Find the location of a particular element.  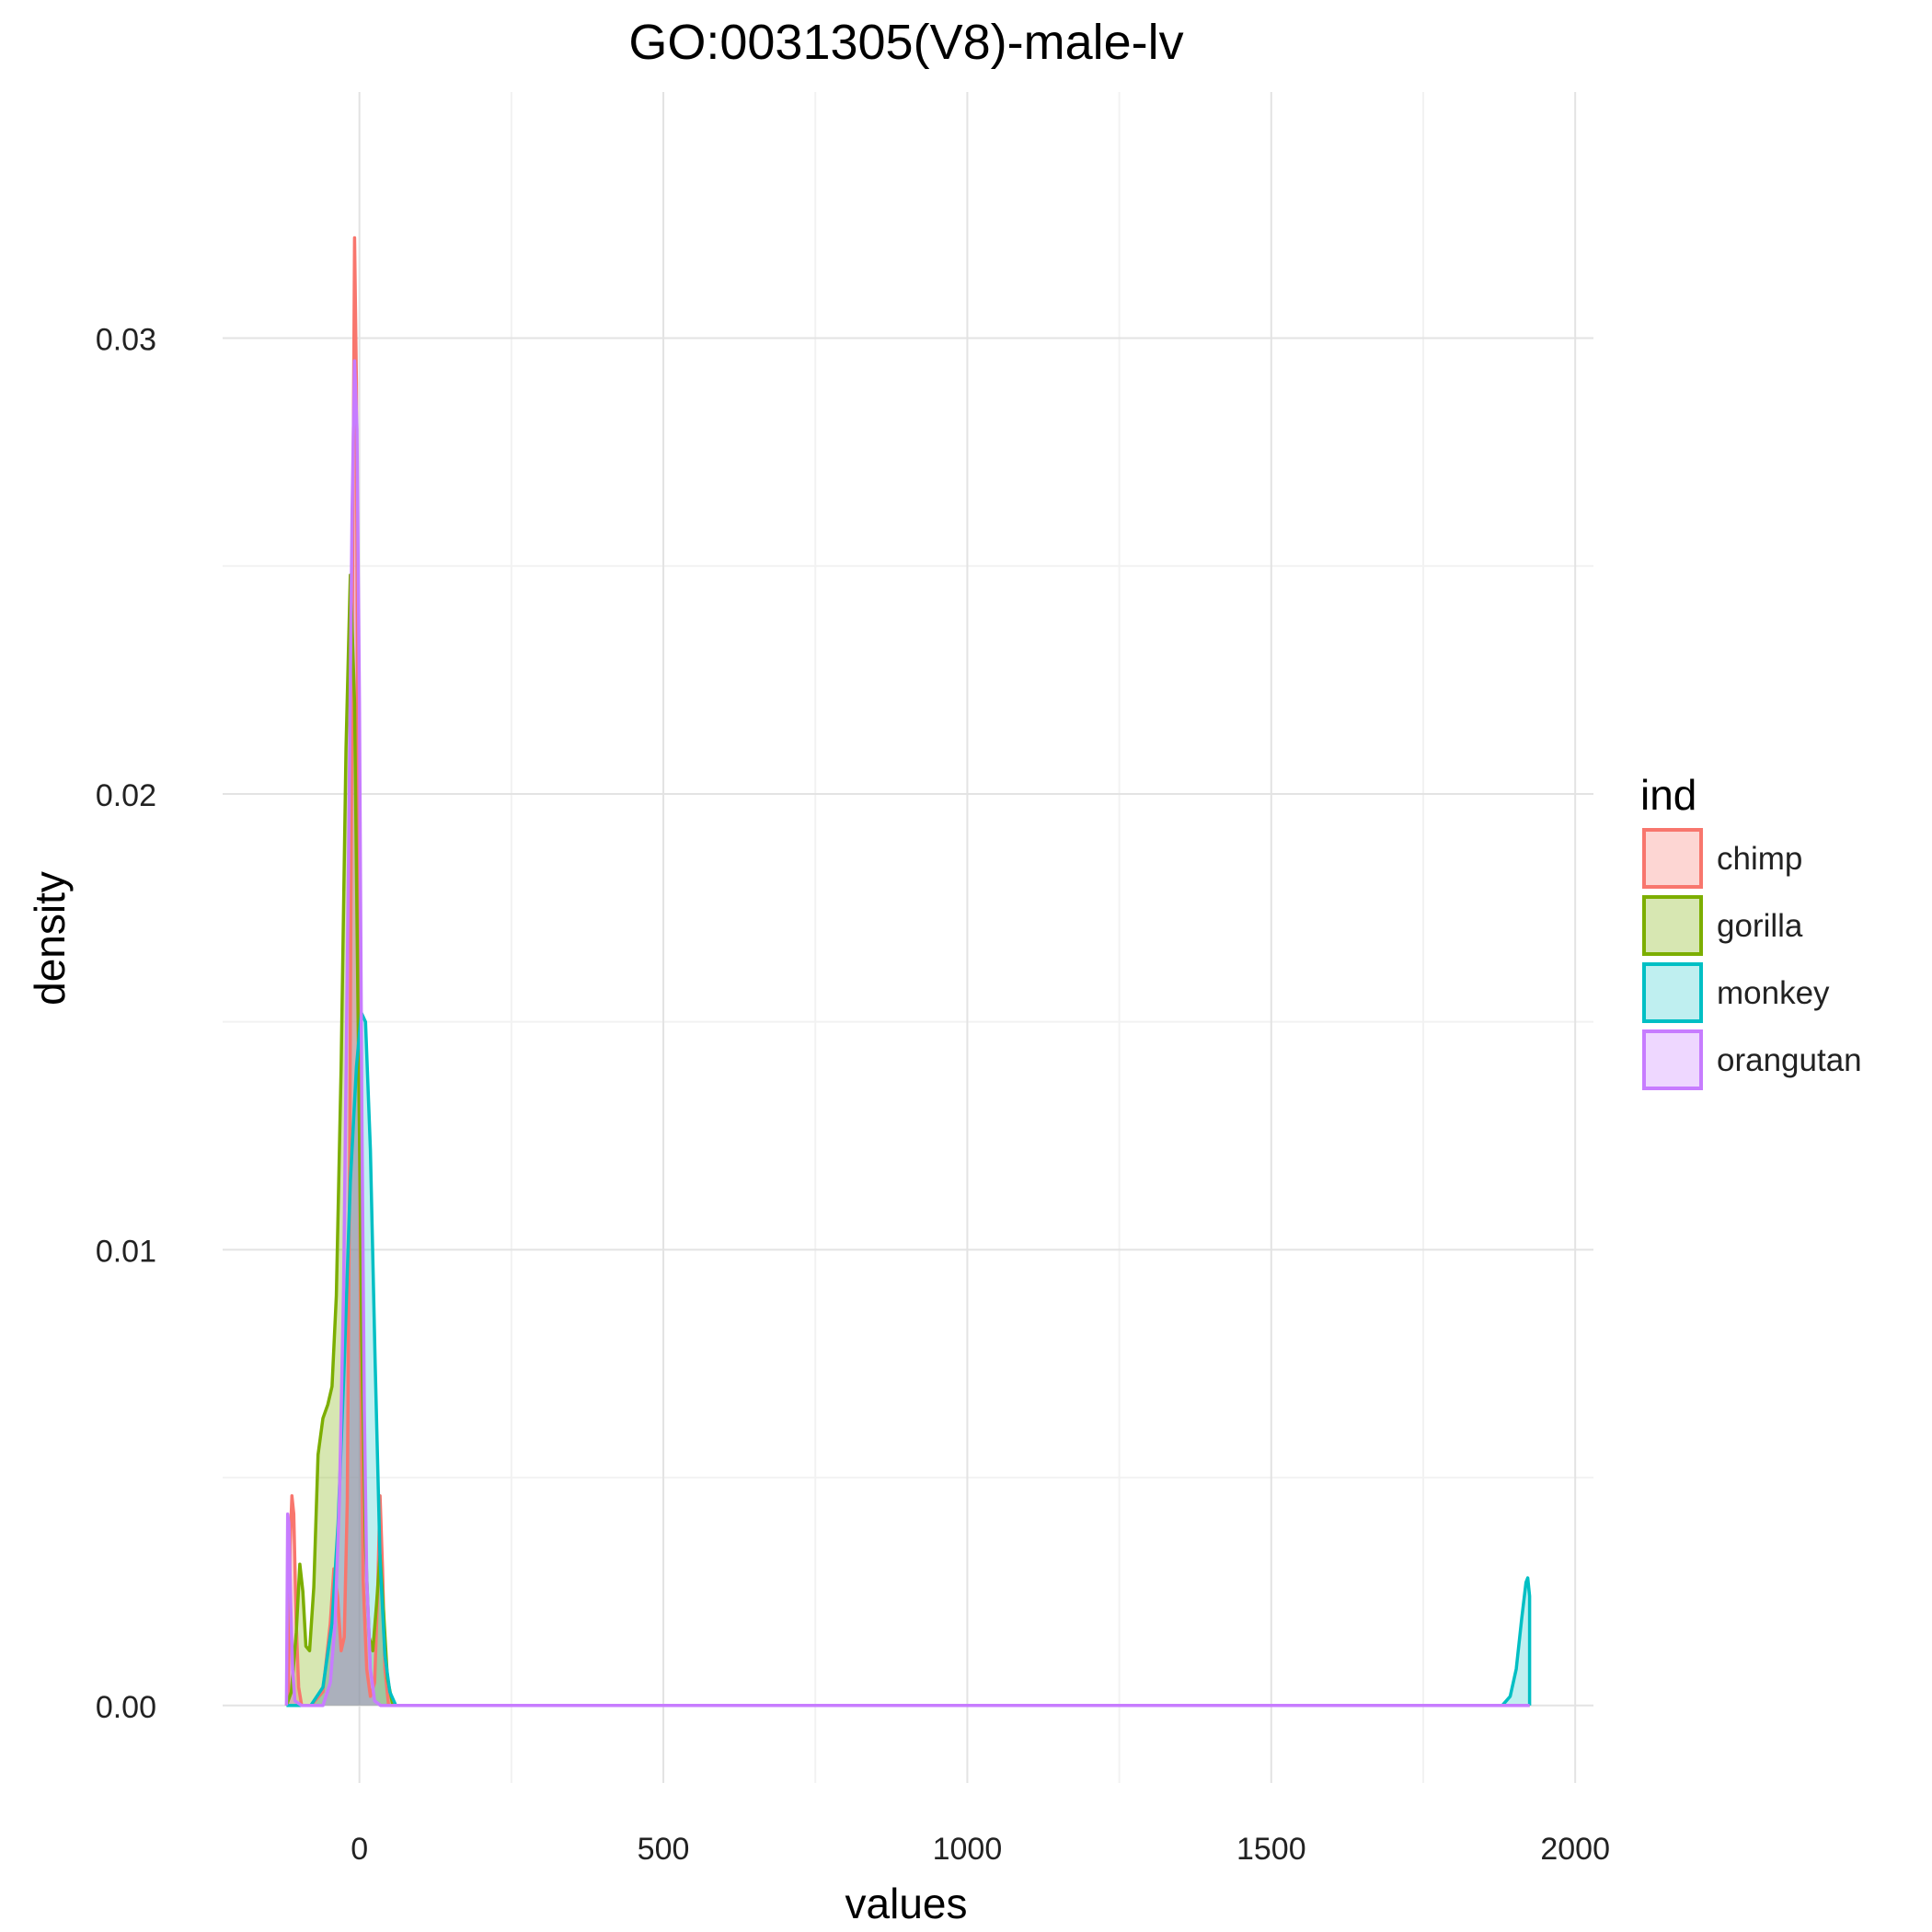

y-tick-label: 0.00 is located at coordinates (126, 1707).